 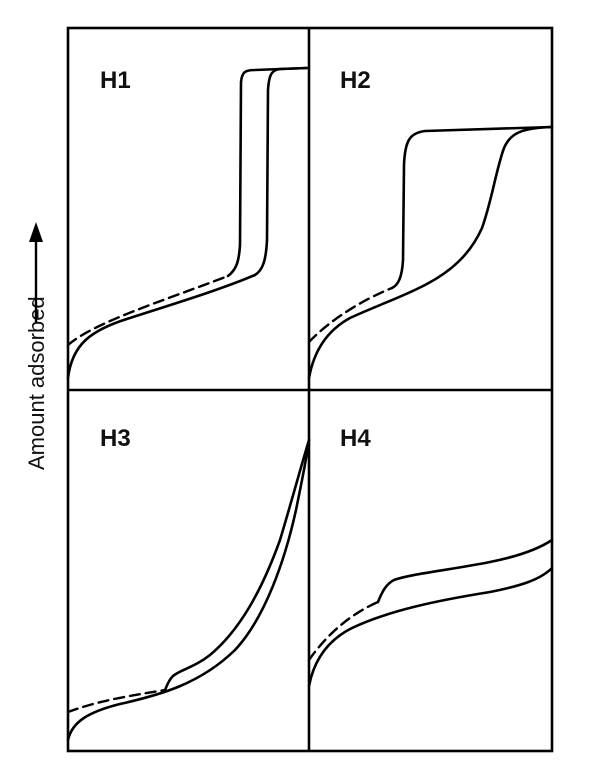 I want to click on panel-label-h1: H1, so click(x=115, y=80).